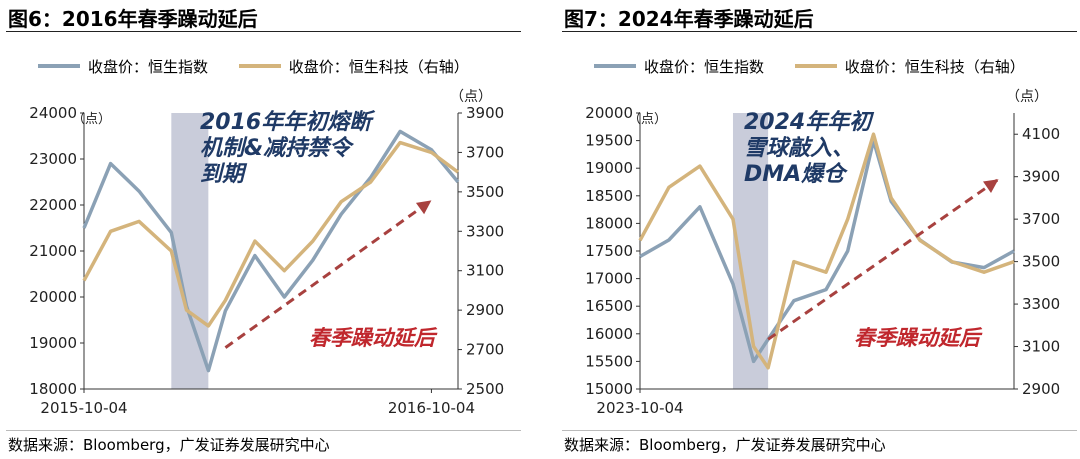  Describe the element at coordinates (53, 113) in the screenshot. I see `left-tick-label: 24000` at that location.